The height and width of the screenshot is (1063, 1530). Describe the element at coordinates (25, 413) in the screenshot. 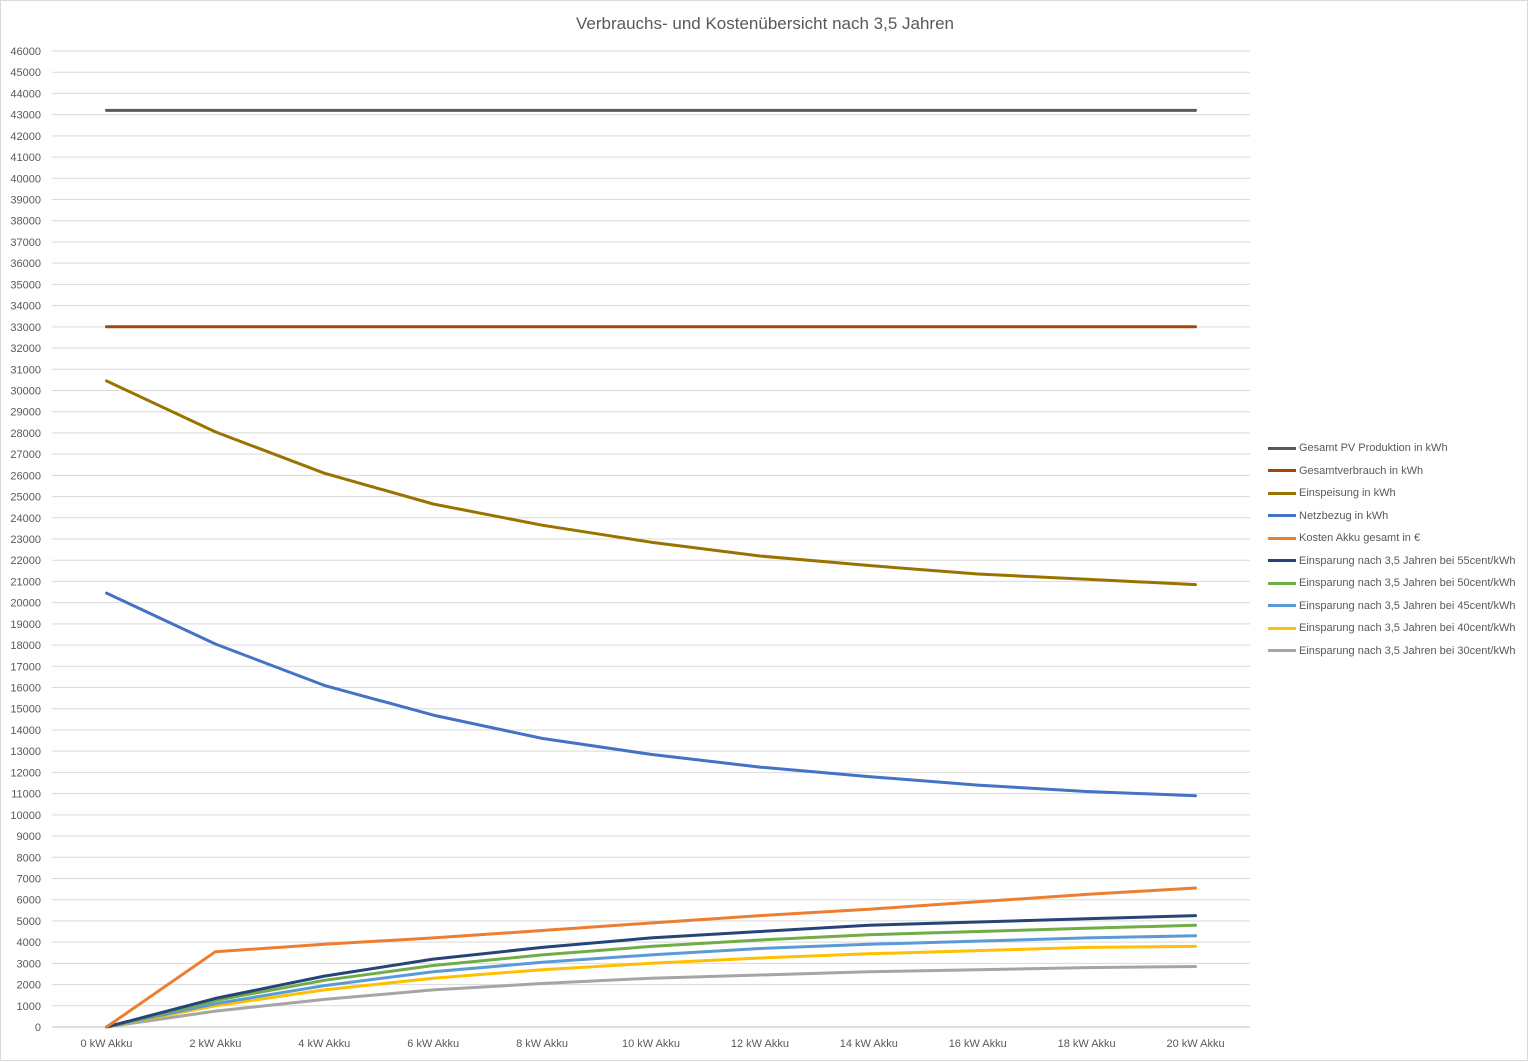

I see `y-tick-label: 29000` at that location.